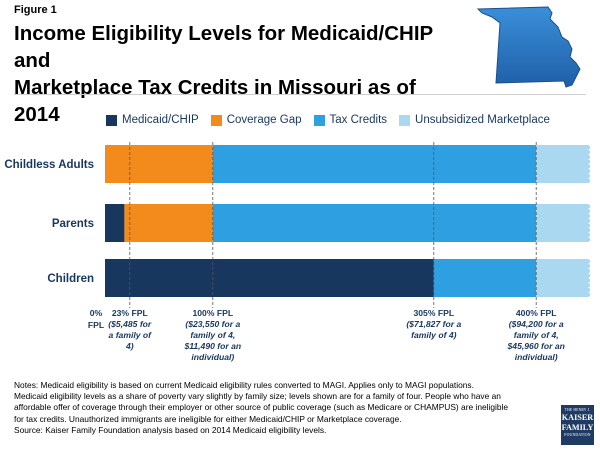  Describe the element at coordinates (160, 120) in the screenshot. I see `legend-label-medicaid: Medicaid/CHIP` at that location.